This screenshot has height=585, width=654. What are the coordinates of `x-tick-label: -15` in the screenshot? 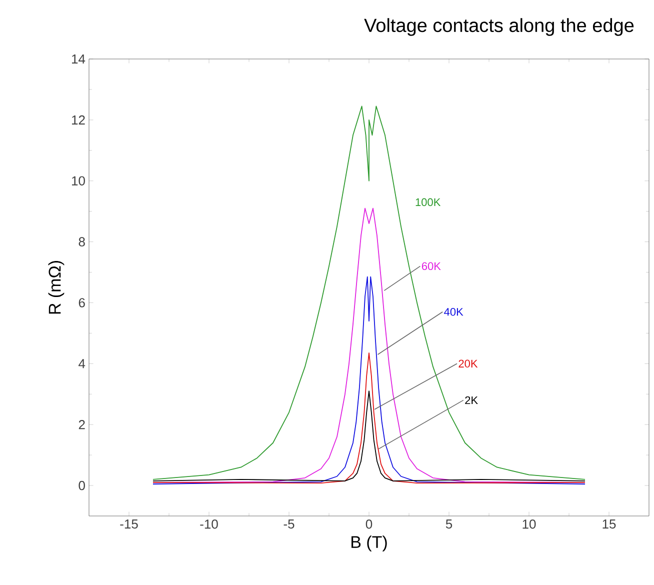 It's located at (129, 524).